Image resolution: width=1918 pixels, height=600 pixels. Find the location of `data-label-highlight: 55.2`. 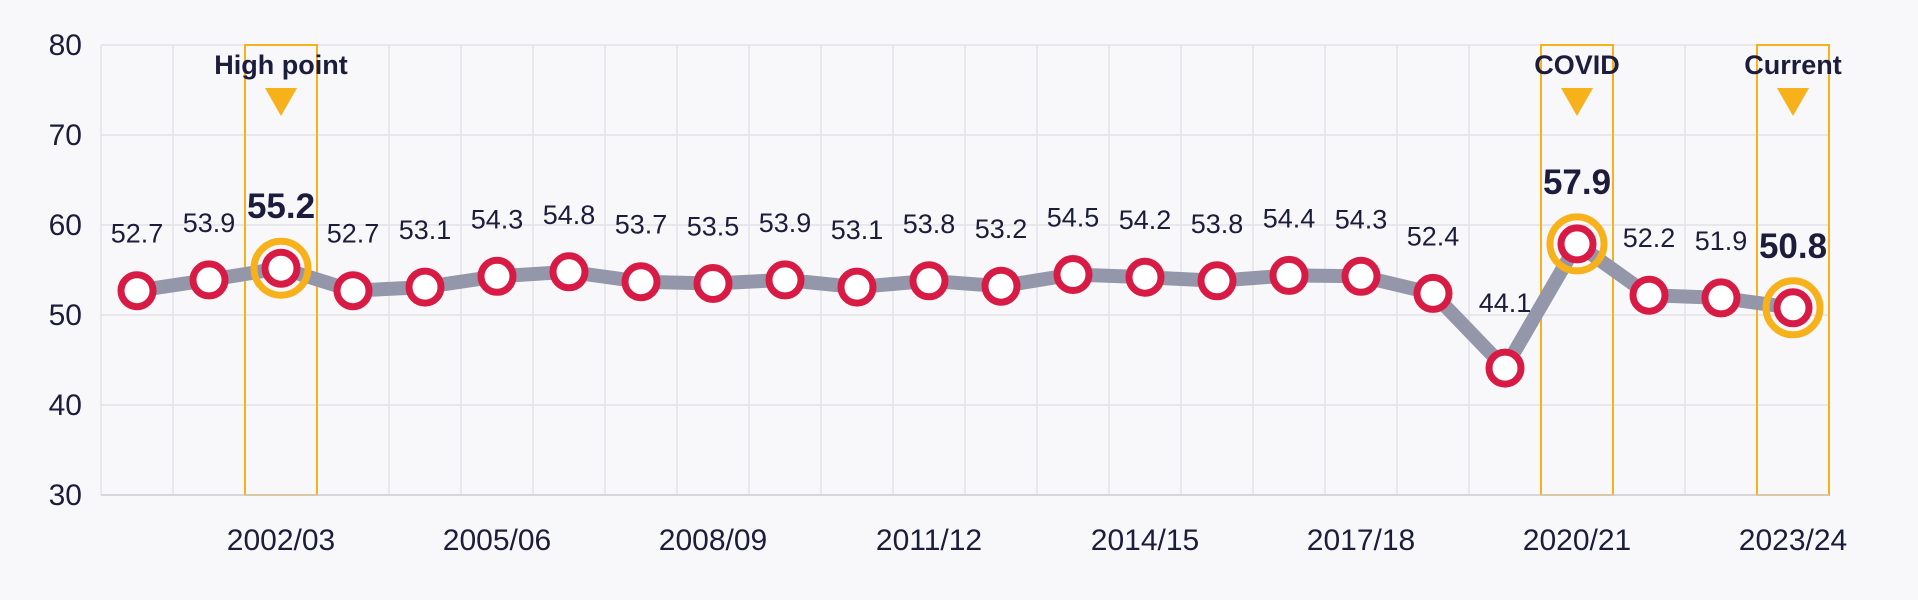

data-label-highlight: 55.2 is located at coordinates (281, 206).